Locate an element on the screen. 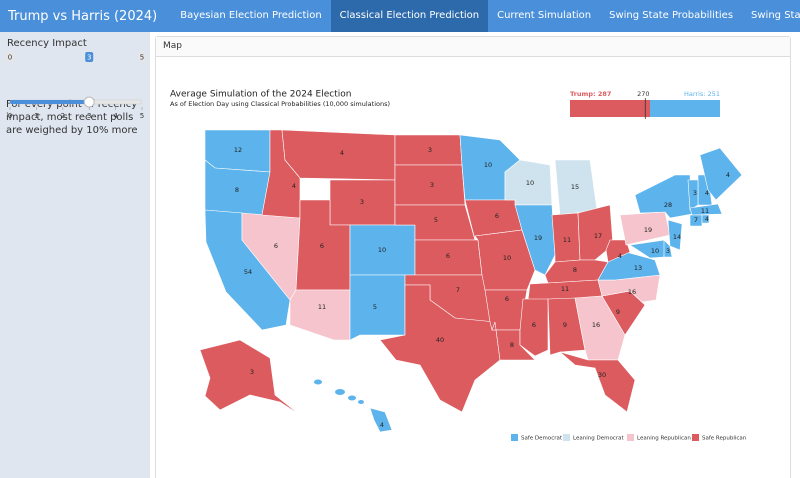  slider-tick-label: 1 is located at coordinates (36, 116).